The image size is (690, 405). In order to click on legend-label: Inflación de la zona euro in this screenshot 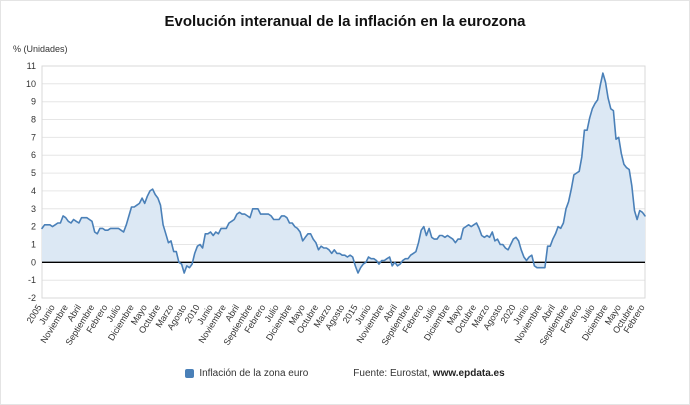, I will do `click(254, 373)`.